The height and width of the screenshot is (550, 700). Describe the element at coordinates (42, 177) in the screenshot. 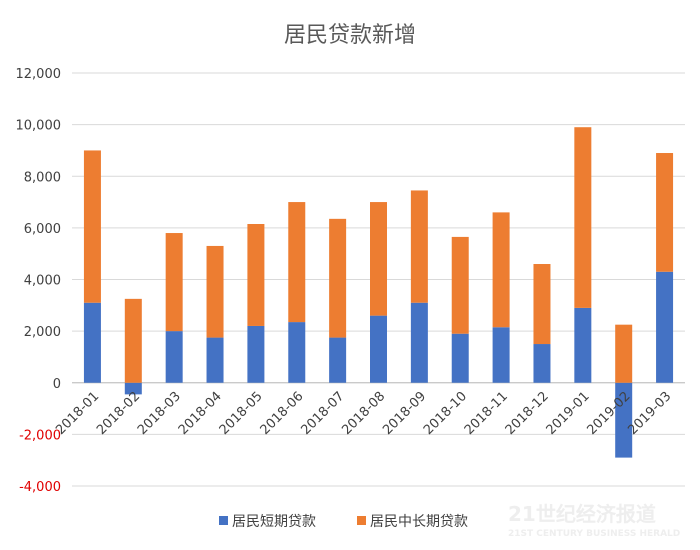

I see `y-tick-label: 8,000` at that location.